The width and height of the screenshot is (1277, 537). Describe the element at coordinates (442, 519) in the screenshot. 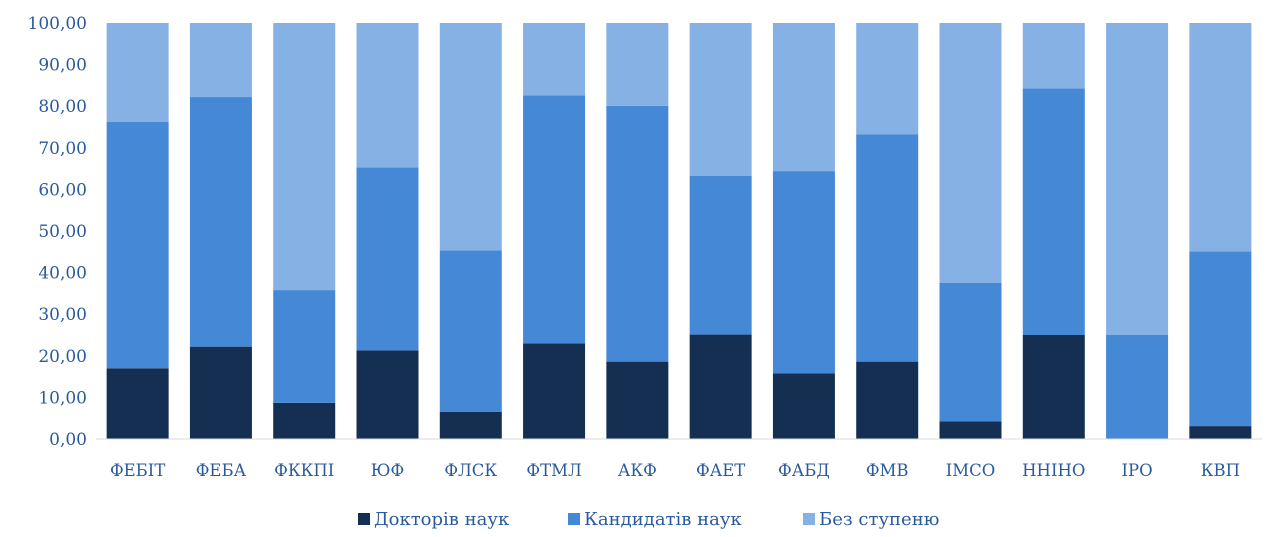

I see `legend-label: Докторів наук` at that location.